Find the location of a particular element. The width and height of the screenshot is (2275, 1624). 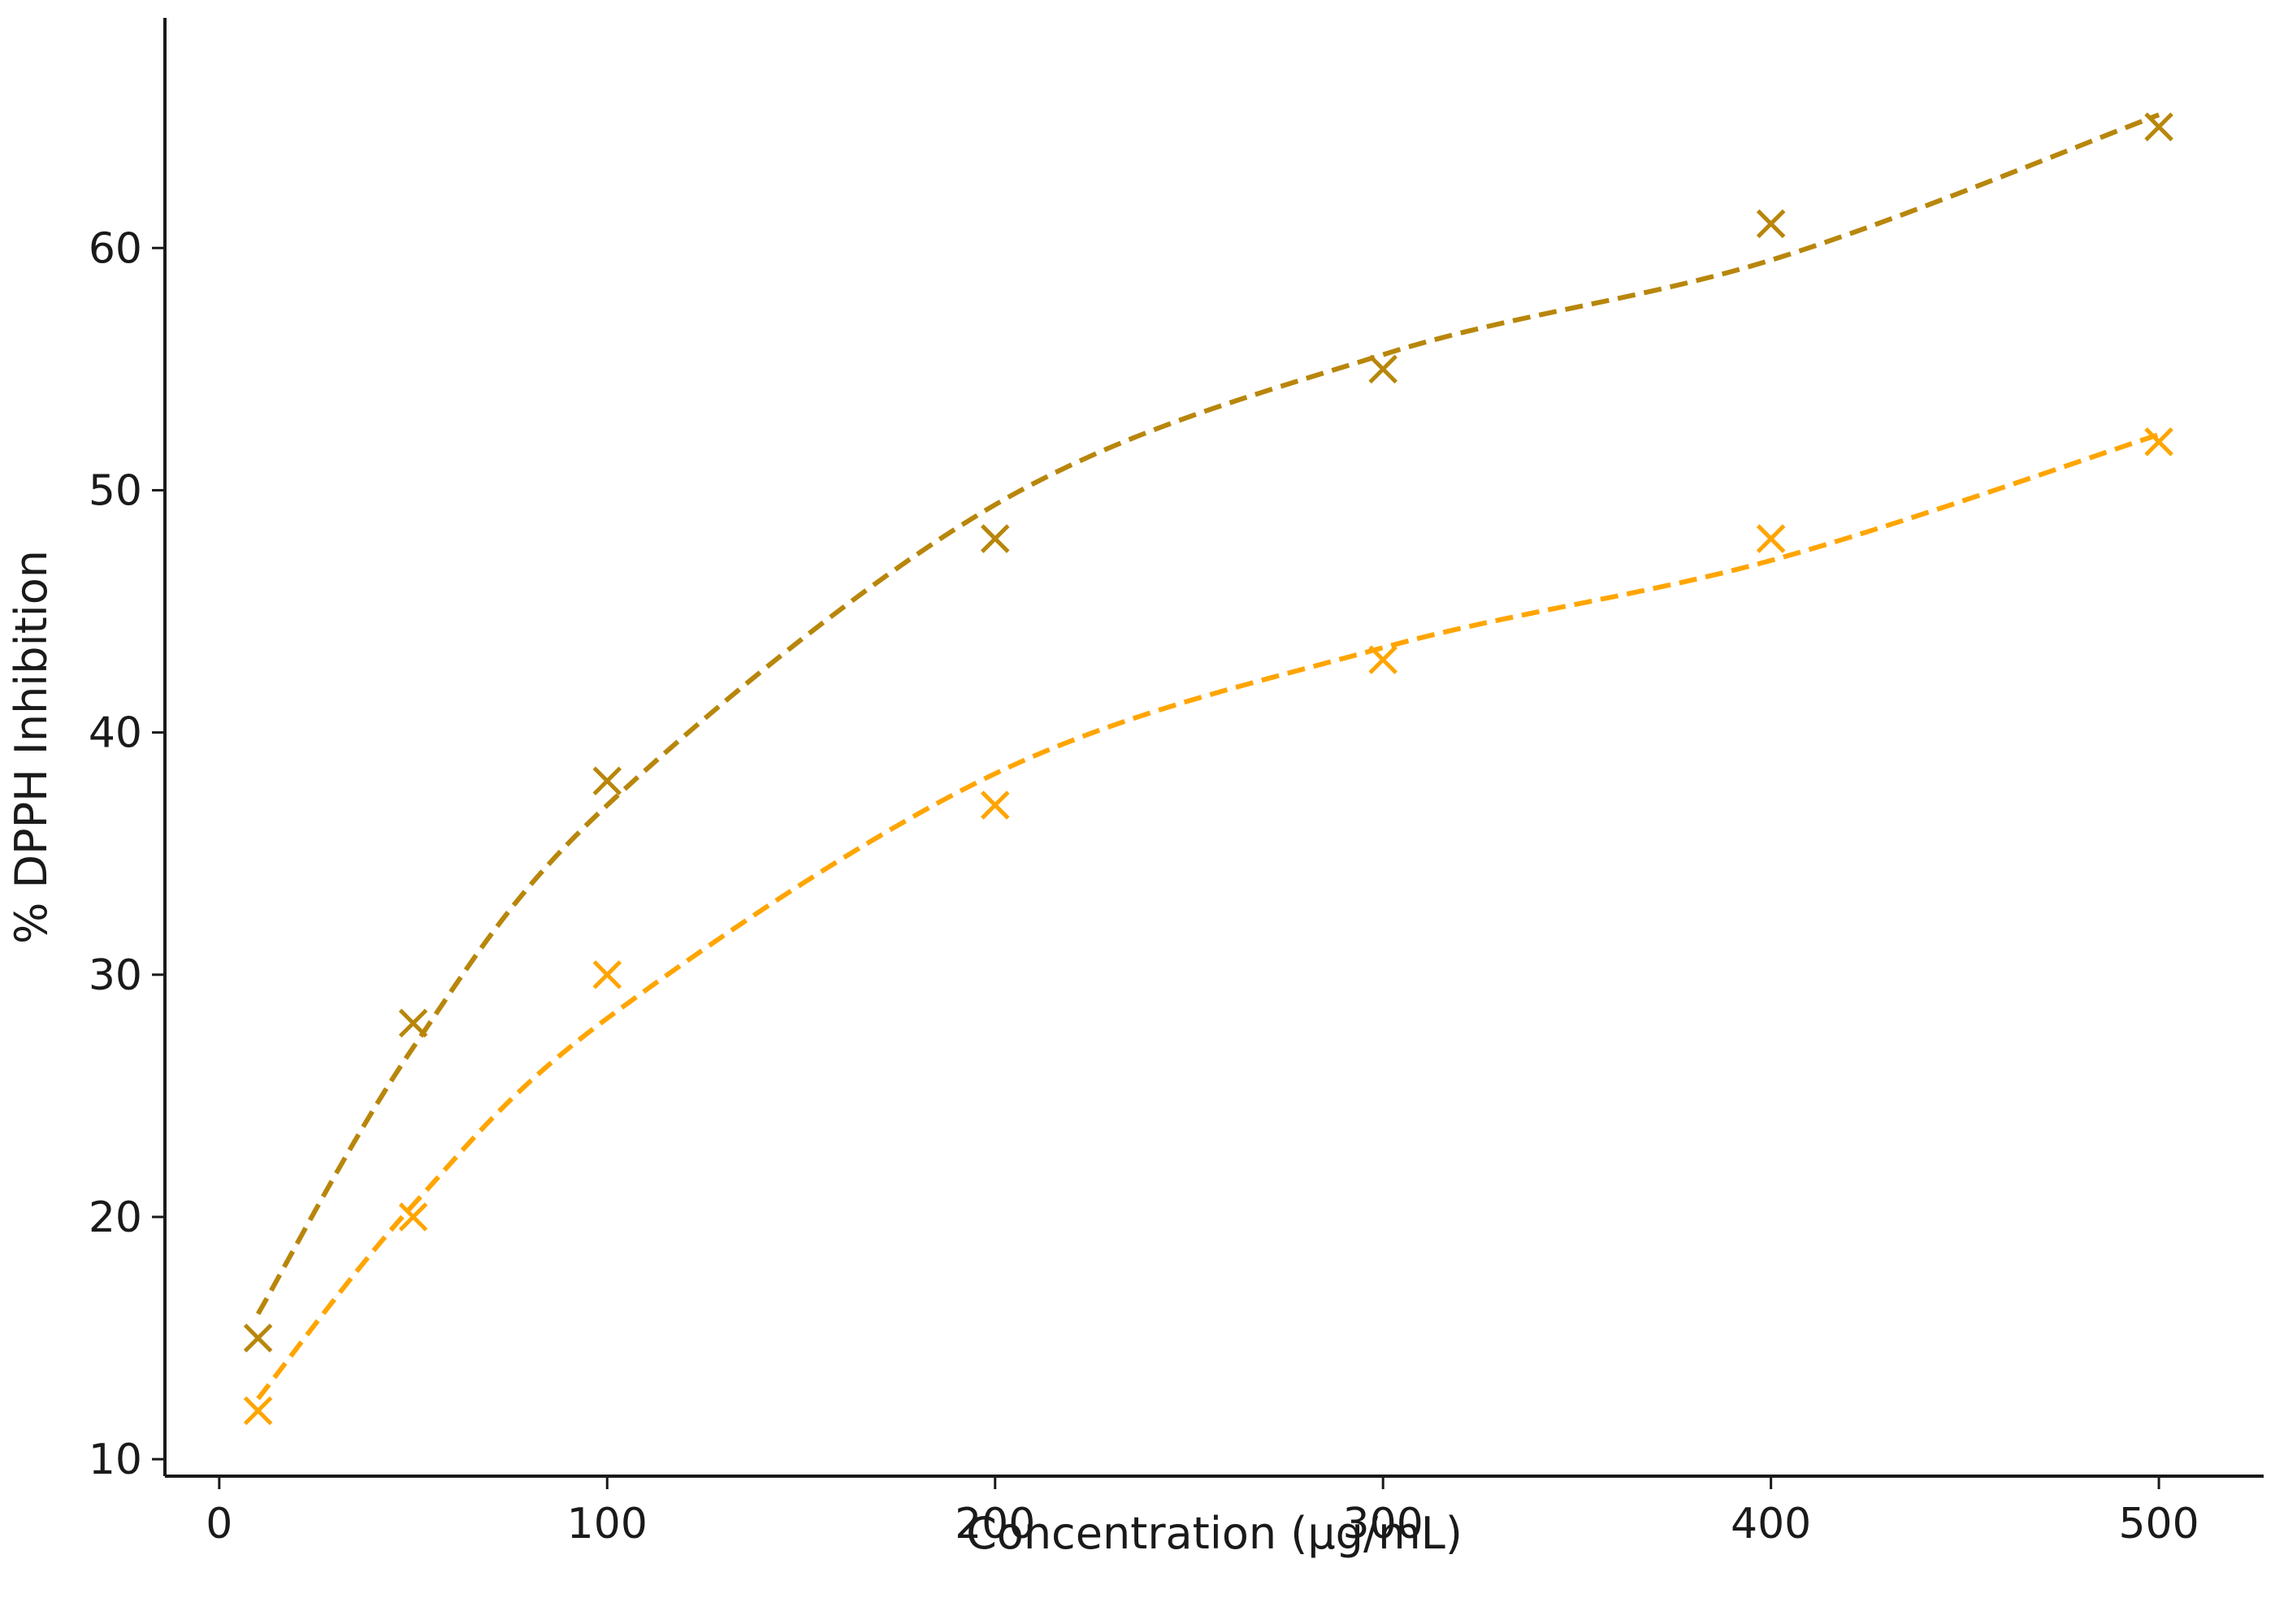

x-axis-ticks: 0 100 200 300 400 500 is located at coordinates (1202, 1512).